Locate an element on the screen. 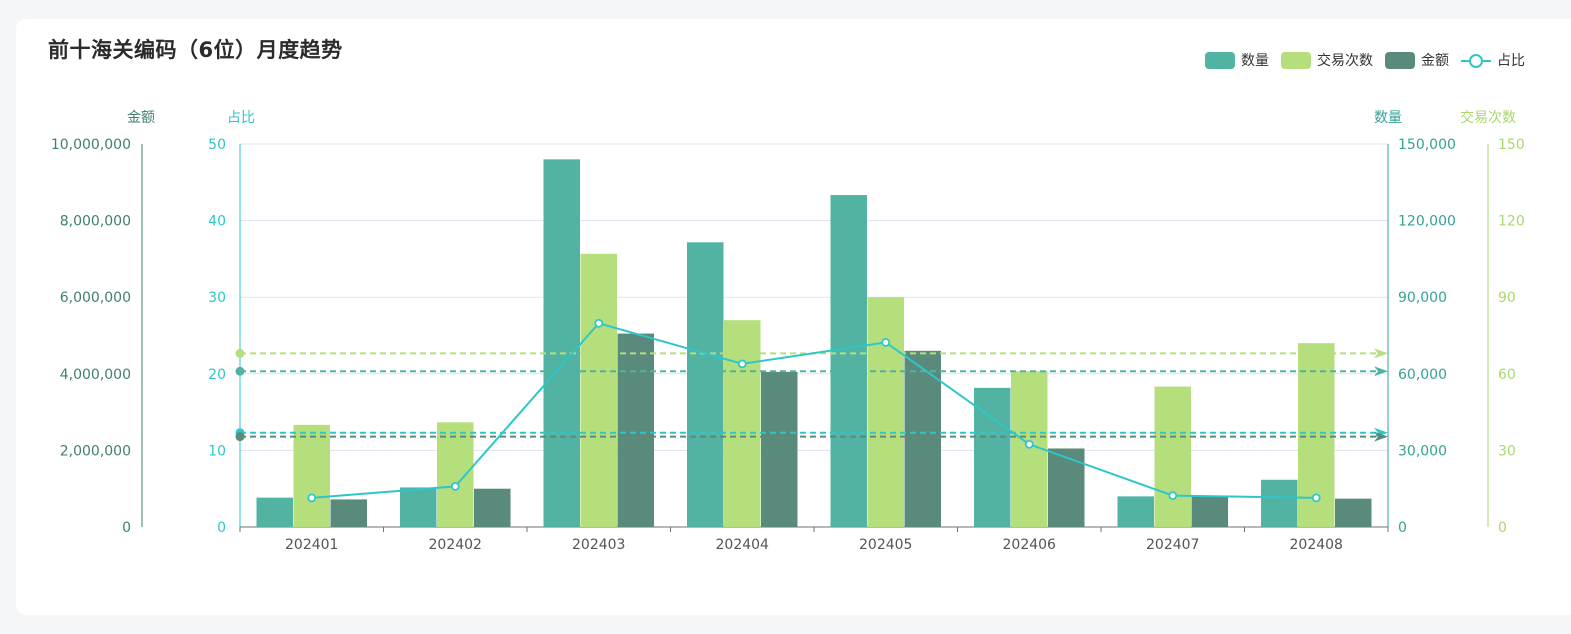  trades-tick-label: 120 is located at coordinates (1511, 222).